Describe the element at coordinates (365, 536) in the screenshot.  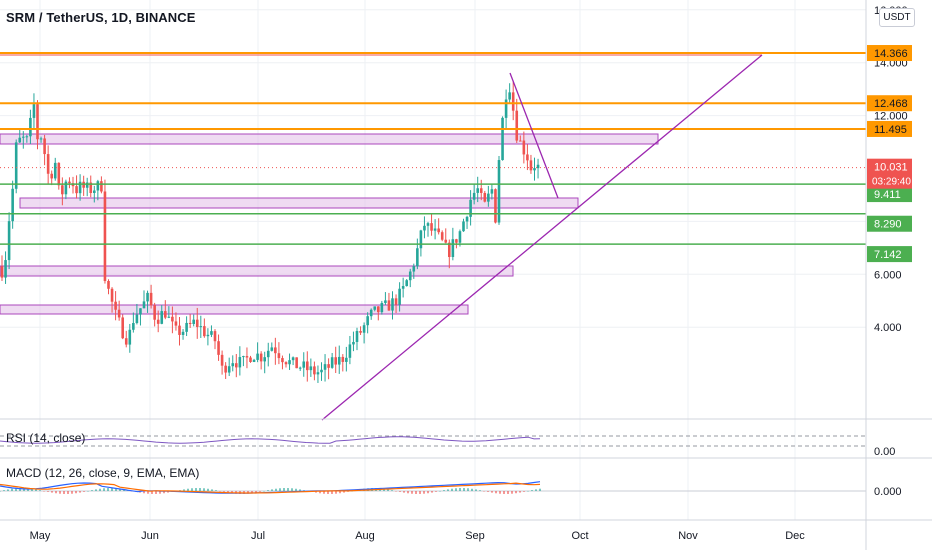
I see `time-axis-label: Aug` at that location.